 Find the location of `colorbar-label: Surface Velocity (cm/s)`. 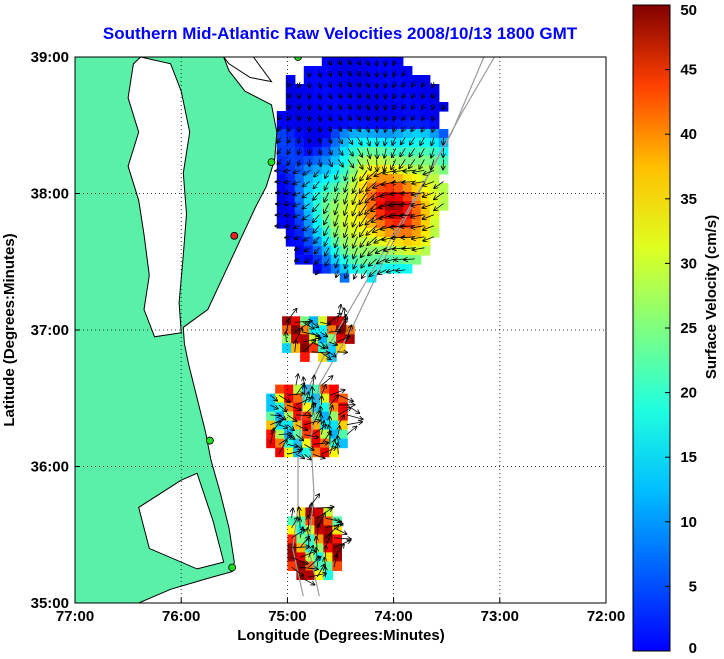

colorbar-label: Surface Velocity (cm/s) is located at coordinates (711, 297).